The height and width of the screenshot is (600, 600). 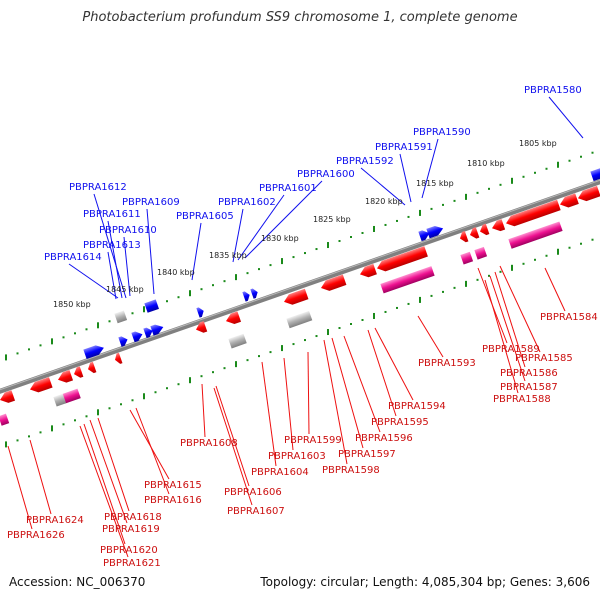 I want to click on forward-gene-label: PBPRA1580, so click(x=553, y=90).